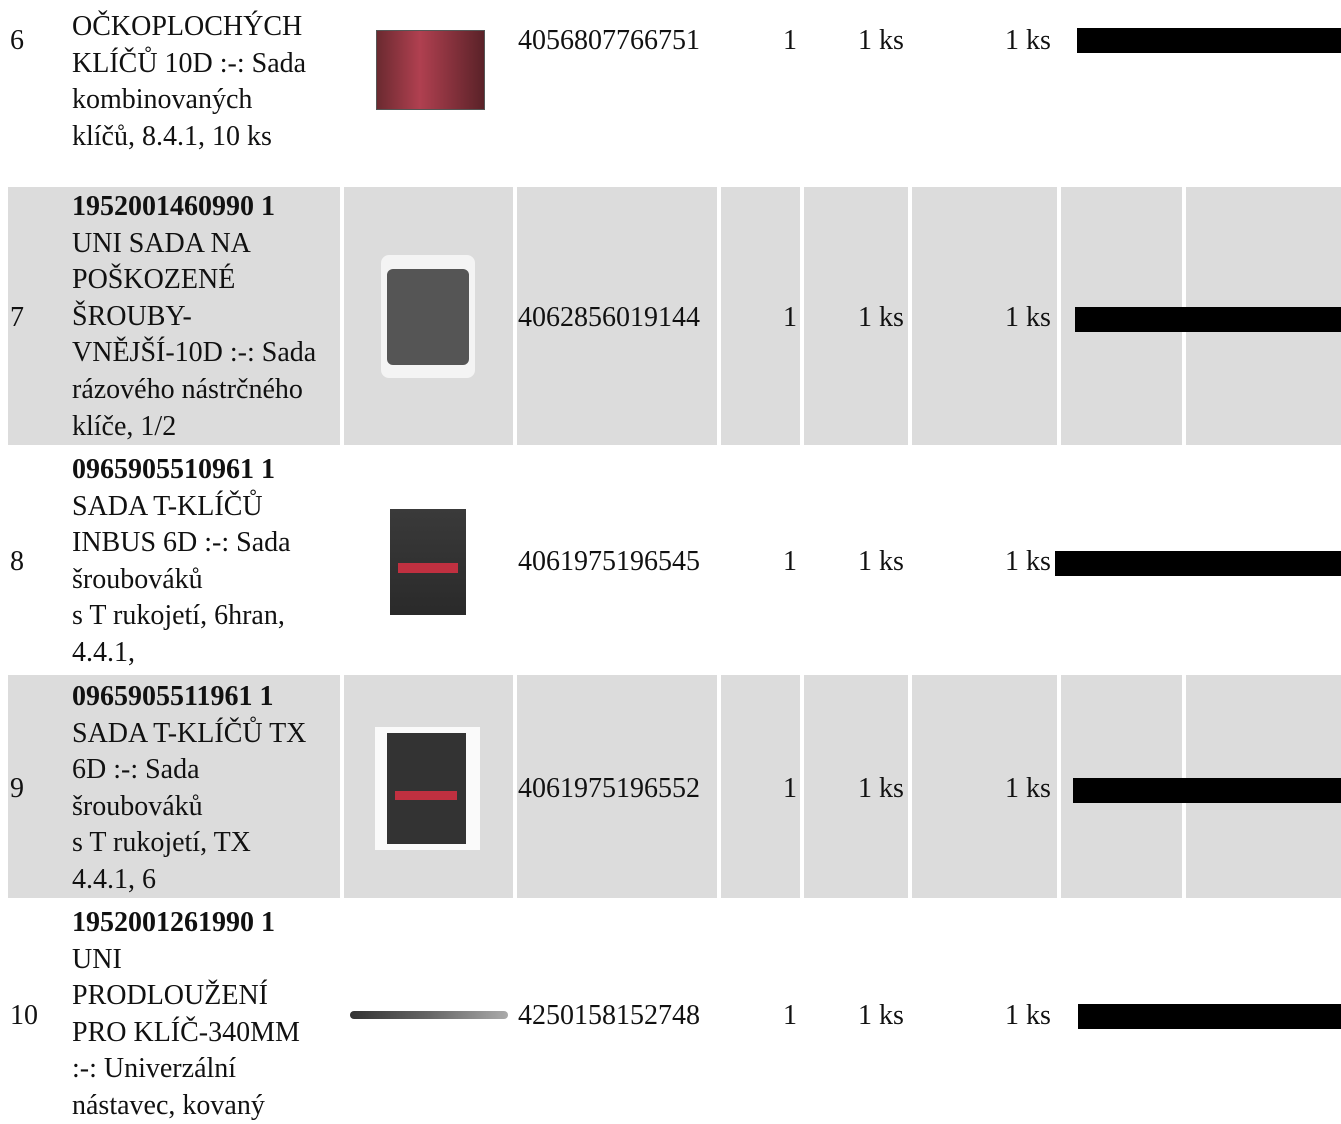  I want to click on ean: 4061975196545, so click(609, 561).